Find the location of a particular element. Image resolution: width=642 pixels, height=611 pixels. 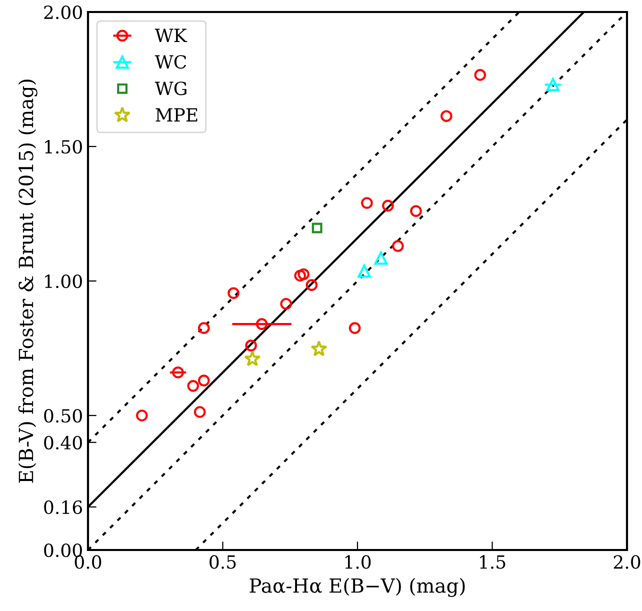

y-tick-label: 1.00 is located at coordinates (63, 281).